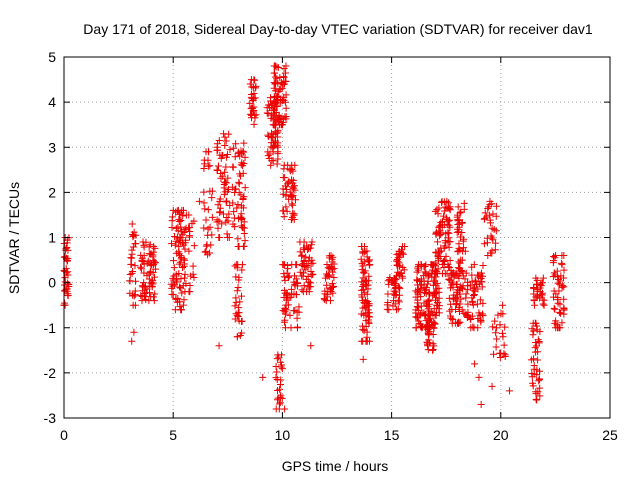  What do you see at coordinates (339, 435) in the screenshot?
I see `x-tick-labels: 0 5 10 15 20 25` at bounding box center [339, 435].